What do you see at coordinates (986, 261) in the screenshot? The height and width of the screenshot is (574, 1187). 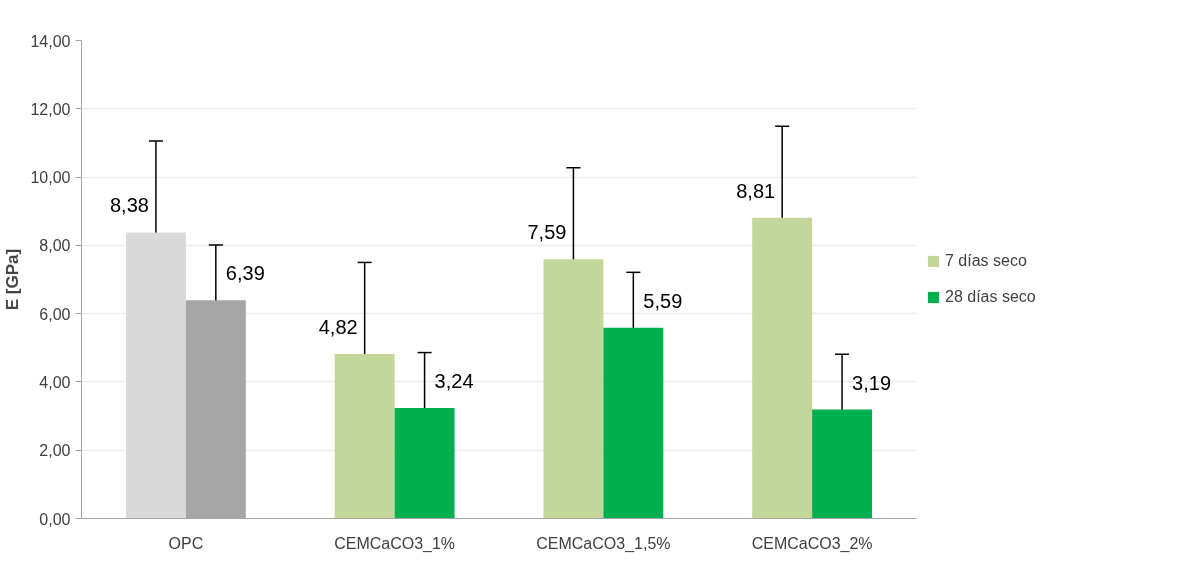 I see `legend-label: 7 días seco` at bounding box center [986, 261].